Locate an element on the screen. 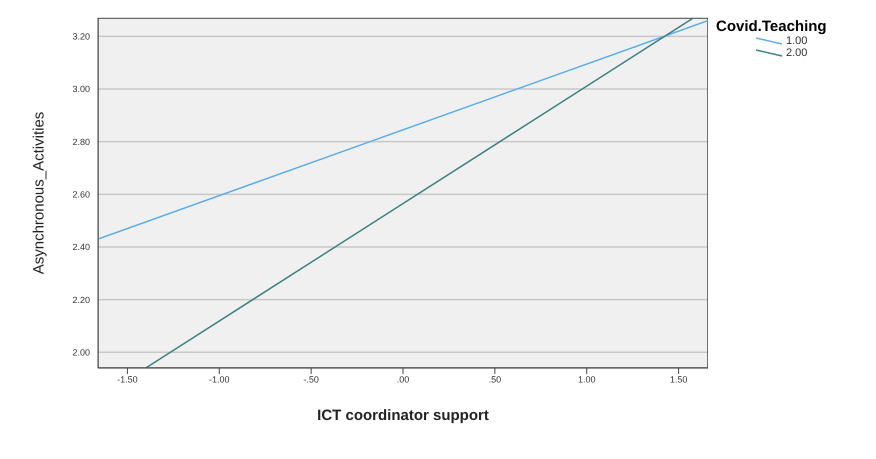 This screenshot has width=876, height=459. x-tick-label: -1.00 is located at coordinates (219, 379).